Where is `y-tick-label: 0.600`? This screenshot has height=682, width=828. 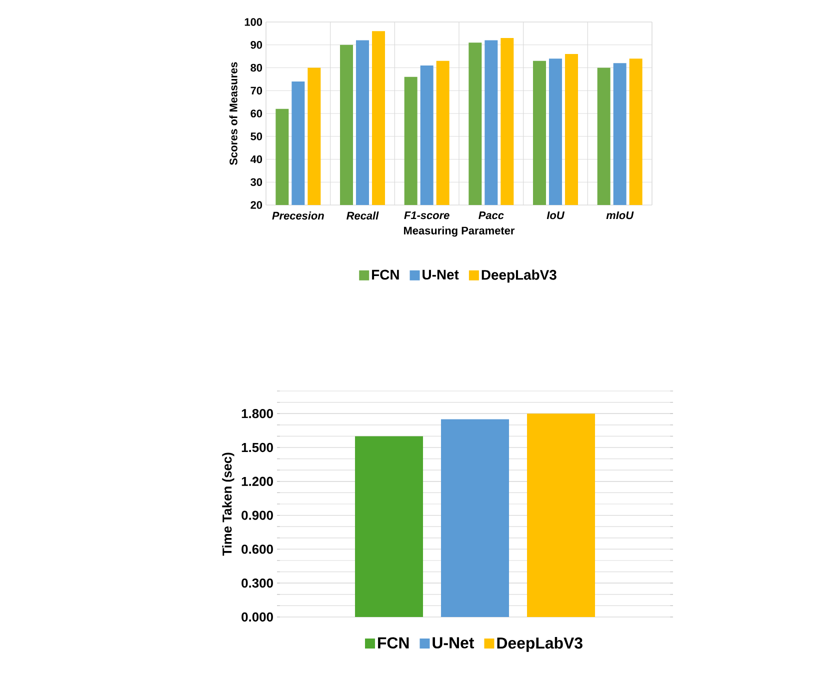 y-tick-label: 0.600 is located at coordinates (257, 549).